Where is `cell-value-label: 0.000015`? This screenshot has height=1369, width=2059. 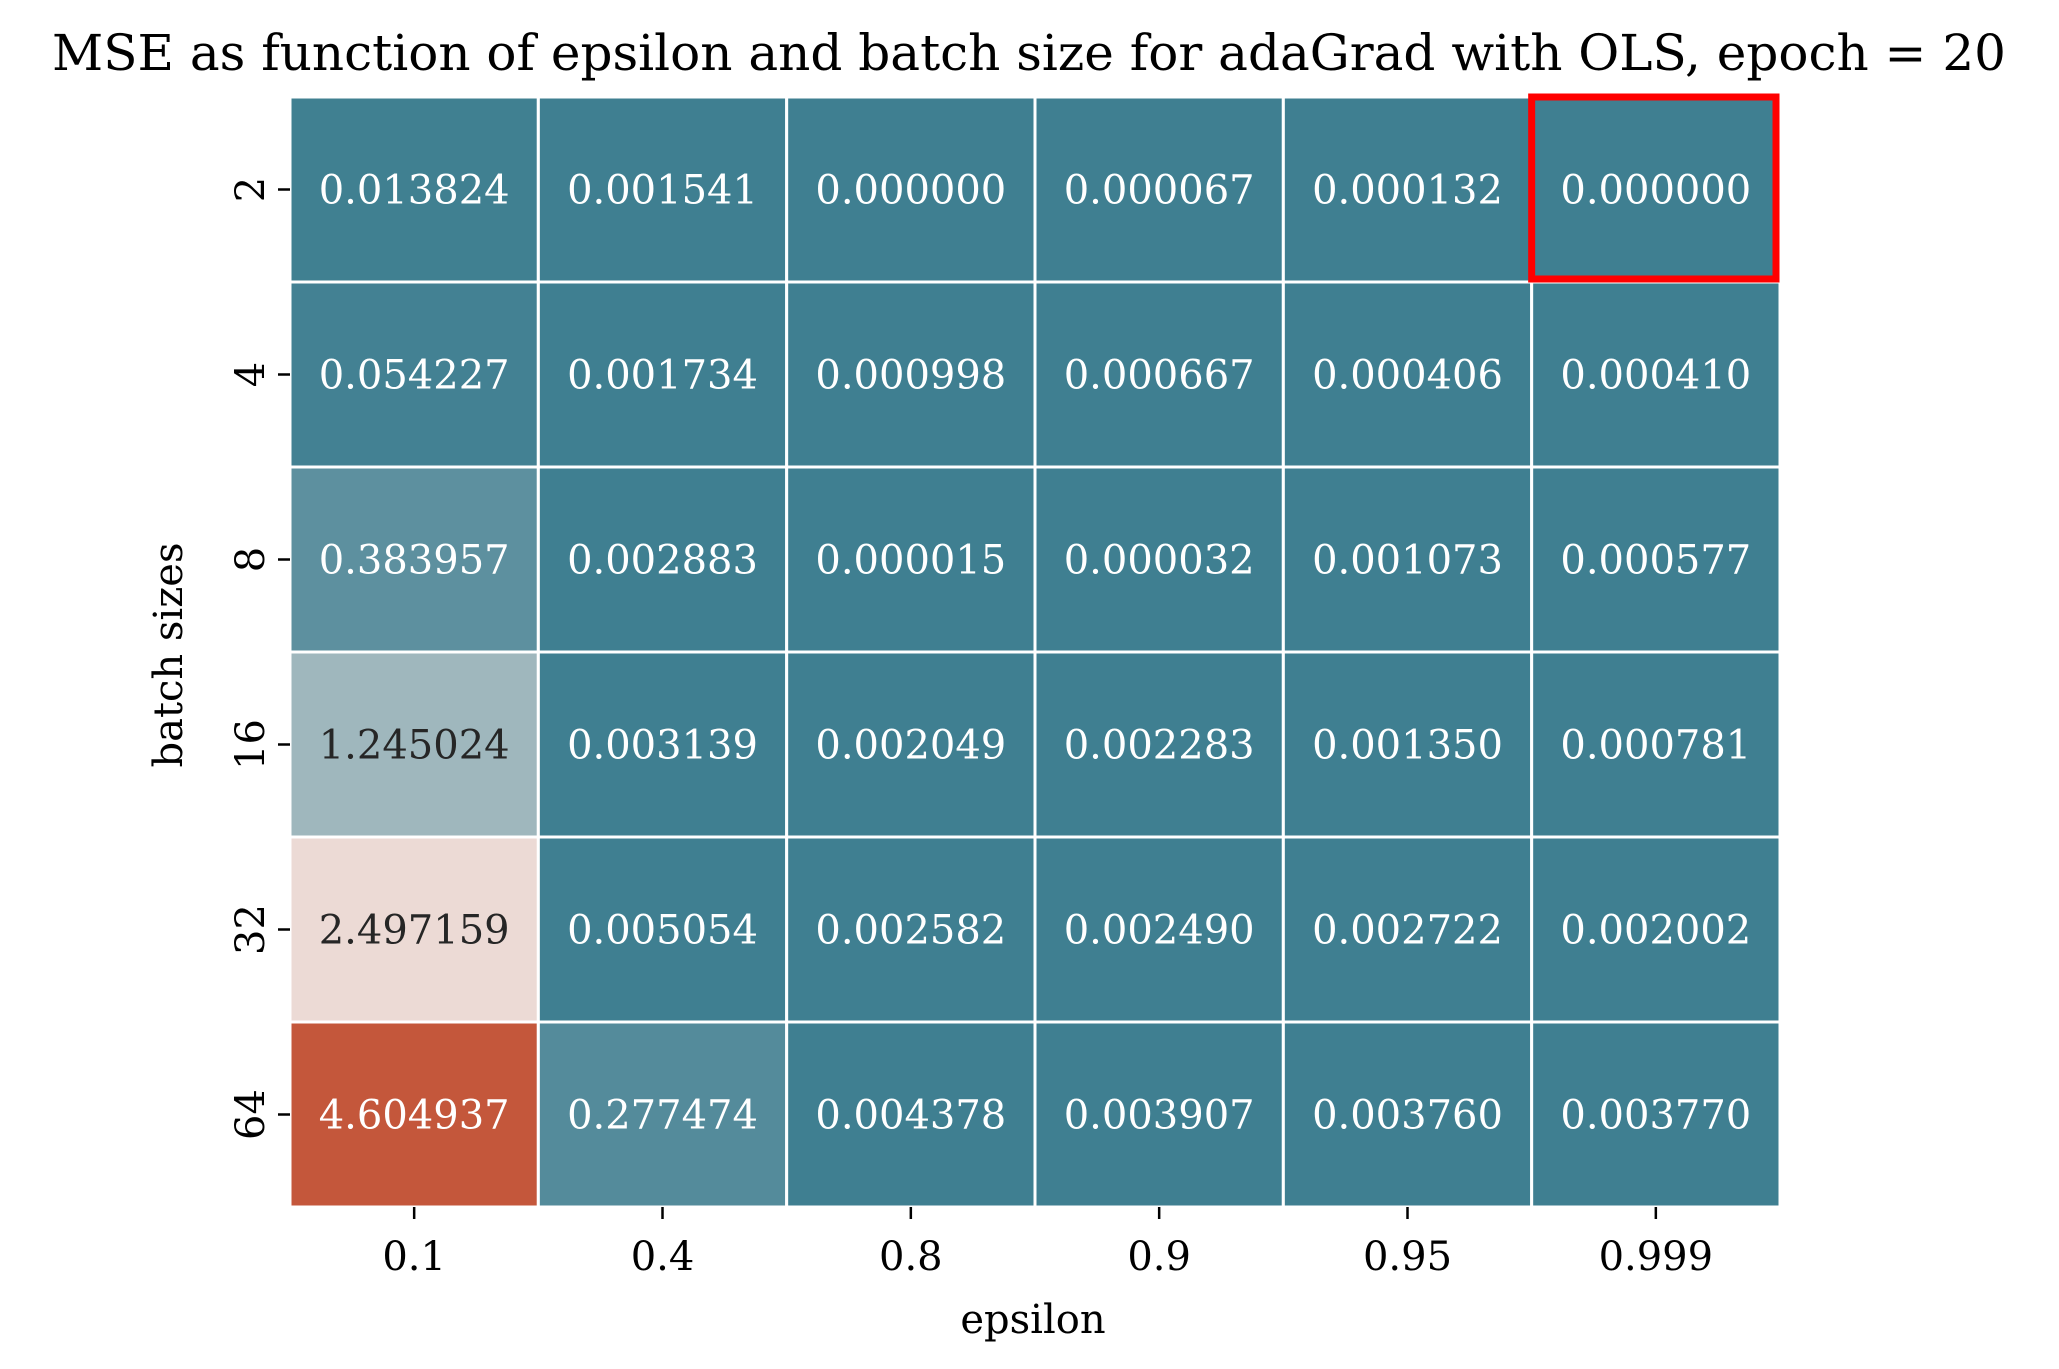 cell-value-label: 0.000015 is located at coordinates (910, 561).